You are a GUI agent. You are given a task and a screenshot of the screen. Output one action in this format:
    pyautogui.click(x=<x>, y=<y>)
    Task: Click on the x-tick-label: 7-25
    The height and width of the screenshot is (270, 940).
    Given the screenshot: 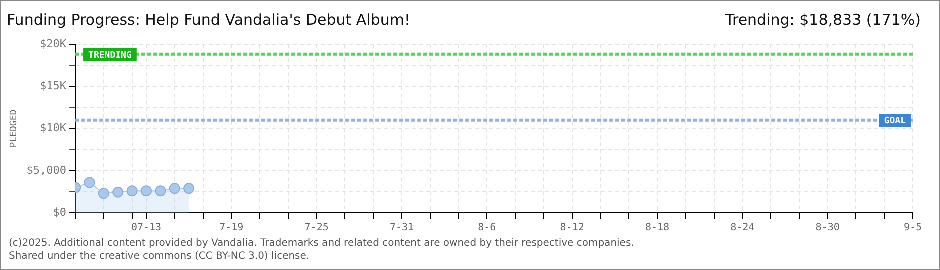 What is the action you would take?
    pyautogui.click(x=316, y=228)
    